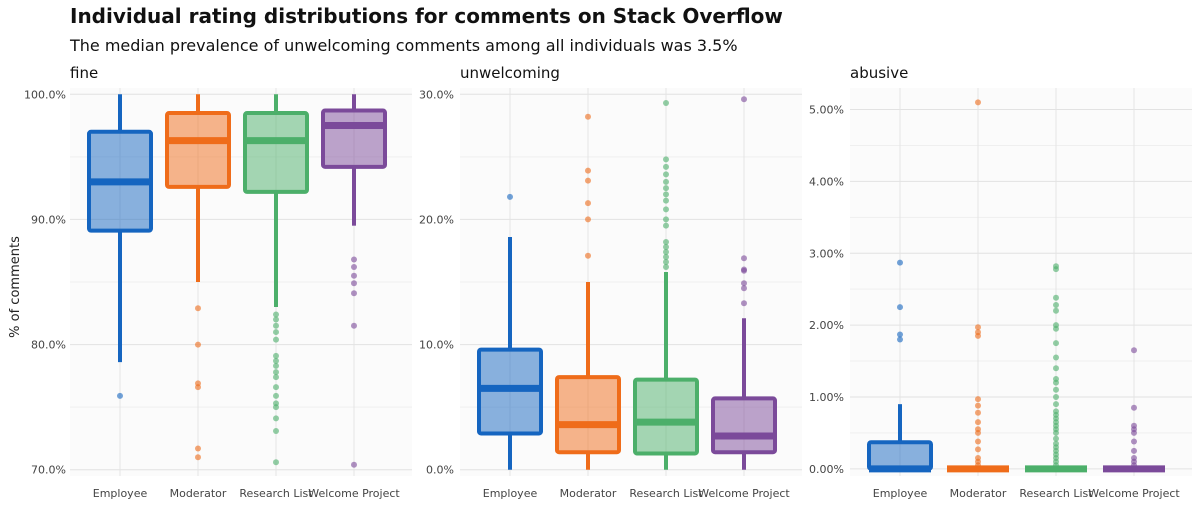  Describe the element at coordinates (45, 94) in the screenshot. I see `y-tick-label: 100.0%` at that location.